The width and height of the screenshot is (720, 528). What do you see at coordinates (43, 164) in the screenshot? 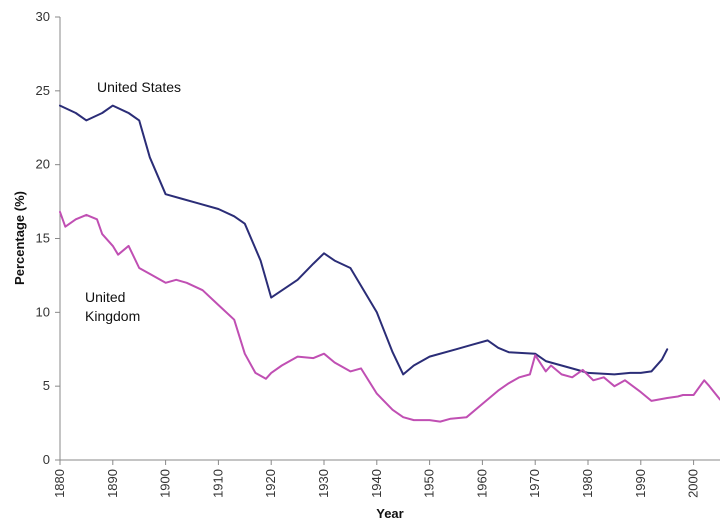
I see `y-tick-label: 20` at bounding box center [43, 164].